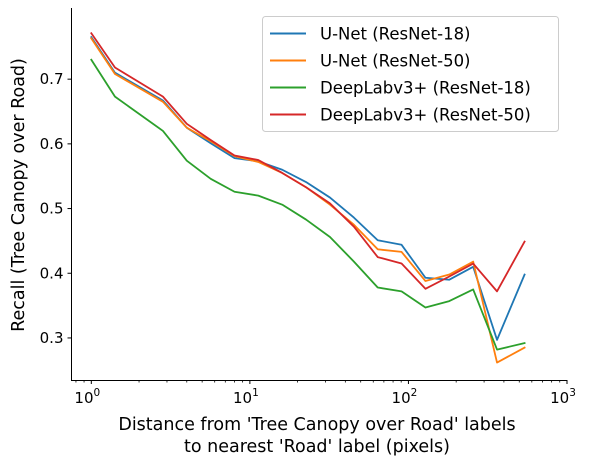  I want to click on legend-label-2: U-Net (ResNet-50), so click(395, 61).